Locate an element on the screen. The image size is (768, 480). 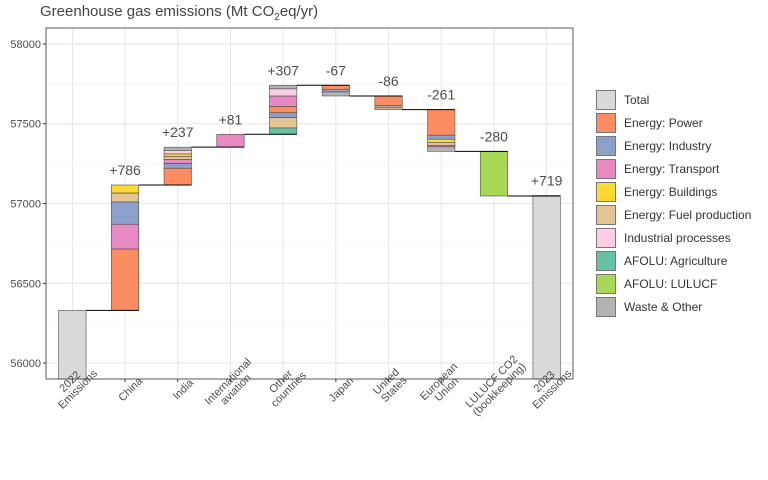
y-tick-label: 56000 is located at coordinates (25, 364).